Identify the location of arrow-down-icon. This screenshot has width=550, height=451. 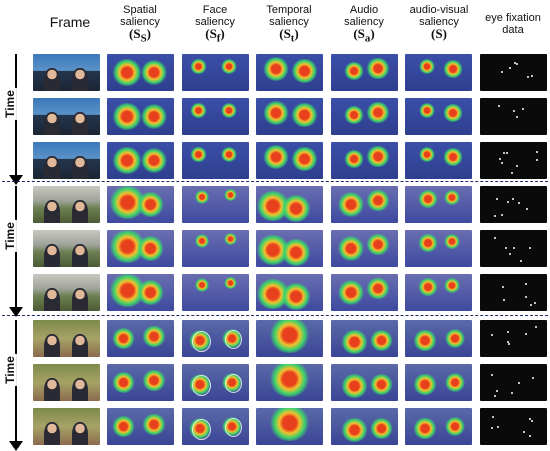
(16, 446).